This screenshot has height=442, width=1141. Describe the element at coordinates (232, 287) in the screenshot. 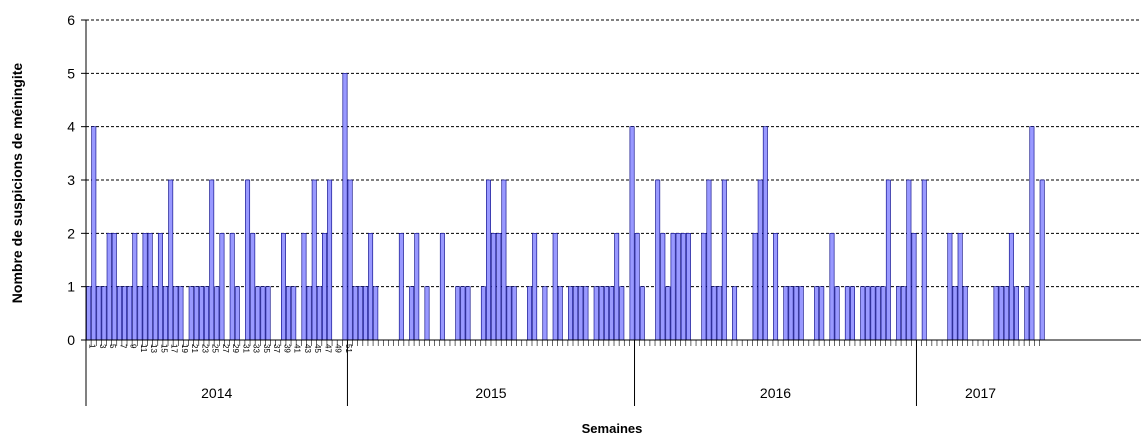

I see `bar-2014-w29` at that location.